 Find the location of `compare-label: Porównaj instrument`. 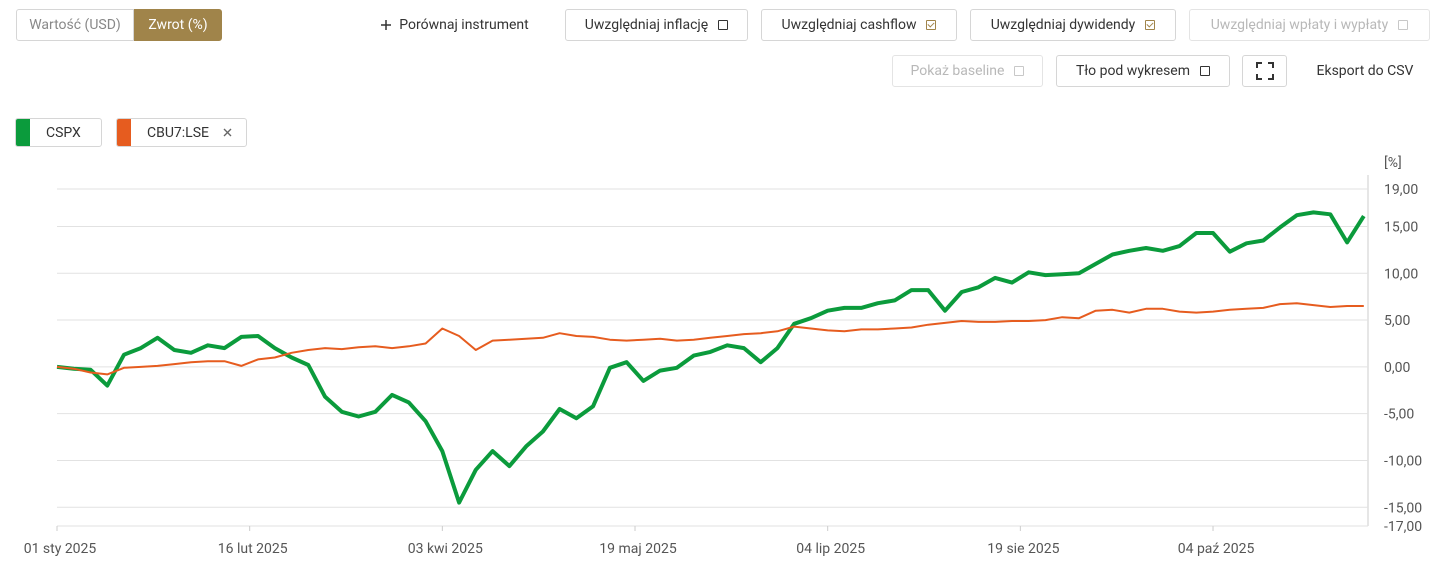

compare-label: Porównaj instrument is located at coordinates (464, 25).